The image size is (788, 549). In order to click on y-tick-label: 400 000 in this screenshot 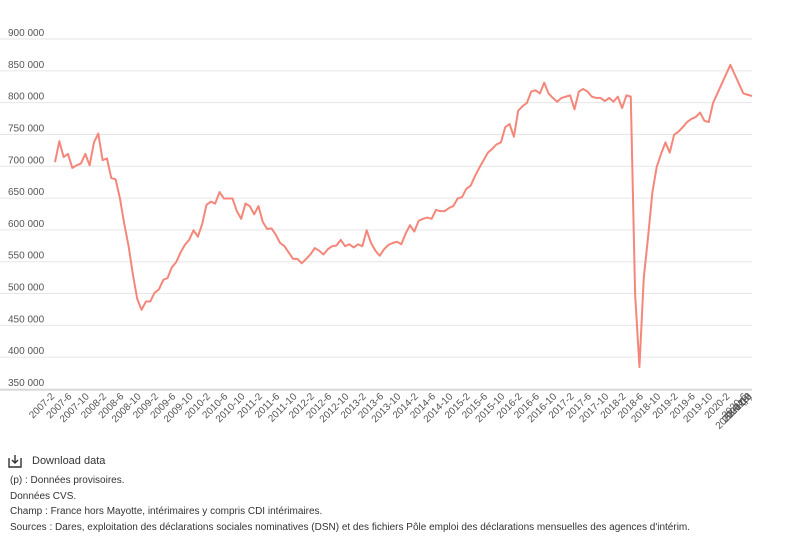, I will do `click(26, 351)`.